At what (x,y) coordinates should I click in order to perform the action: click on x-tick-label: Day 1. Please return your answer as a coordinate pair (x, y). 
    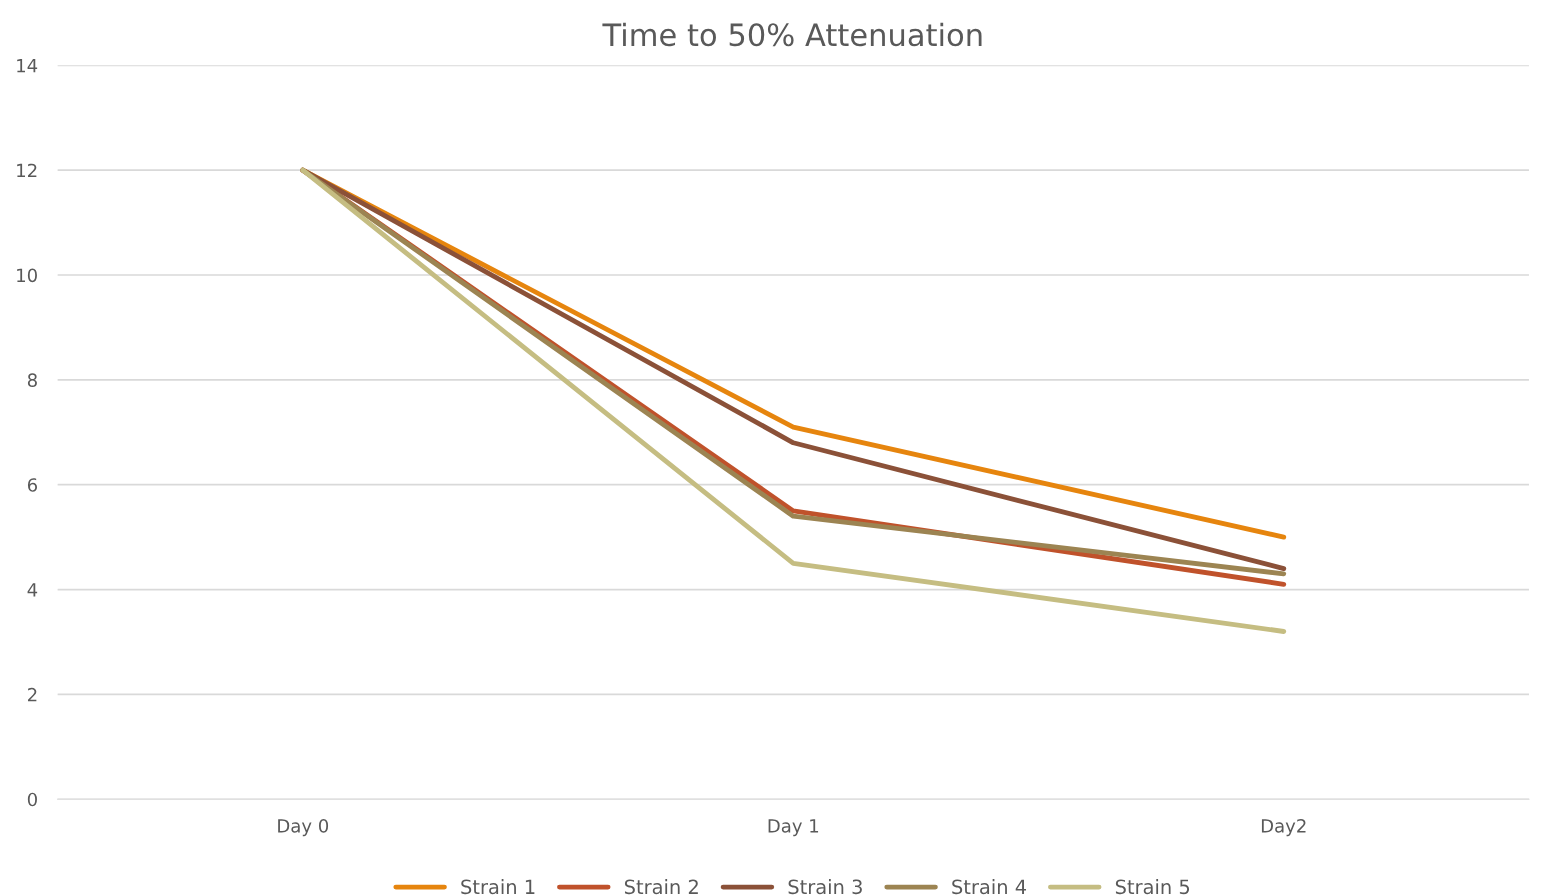
    Looking at the image, I should click on (793, 828).